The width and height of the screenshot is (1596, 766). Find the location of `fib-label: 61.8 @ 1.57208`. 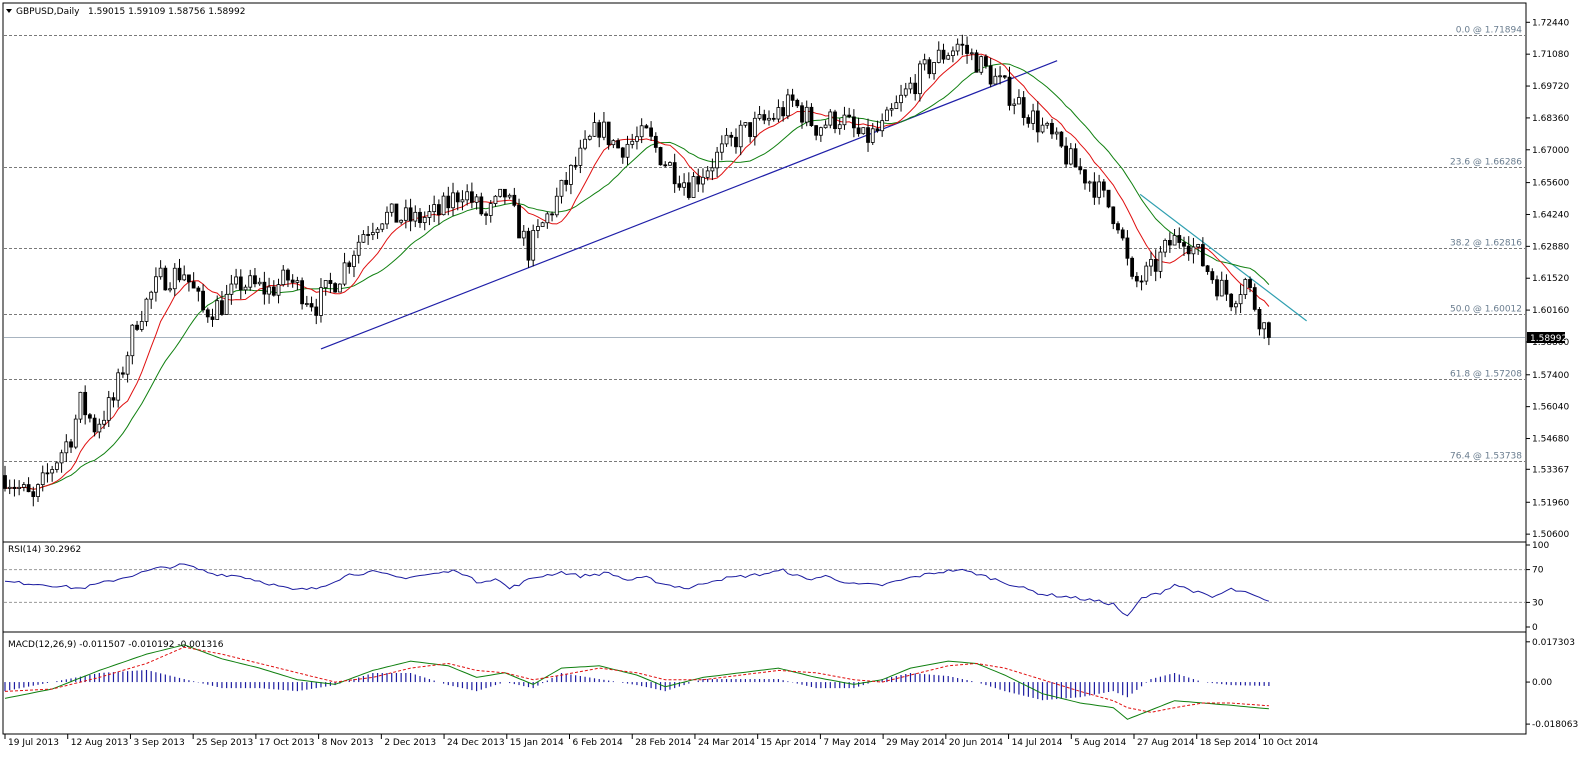

fib-label: 61.8 @ 1.57208 is located at coordinates (1486, 375).